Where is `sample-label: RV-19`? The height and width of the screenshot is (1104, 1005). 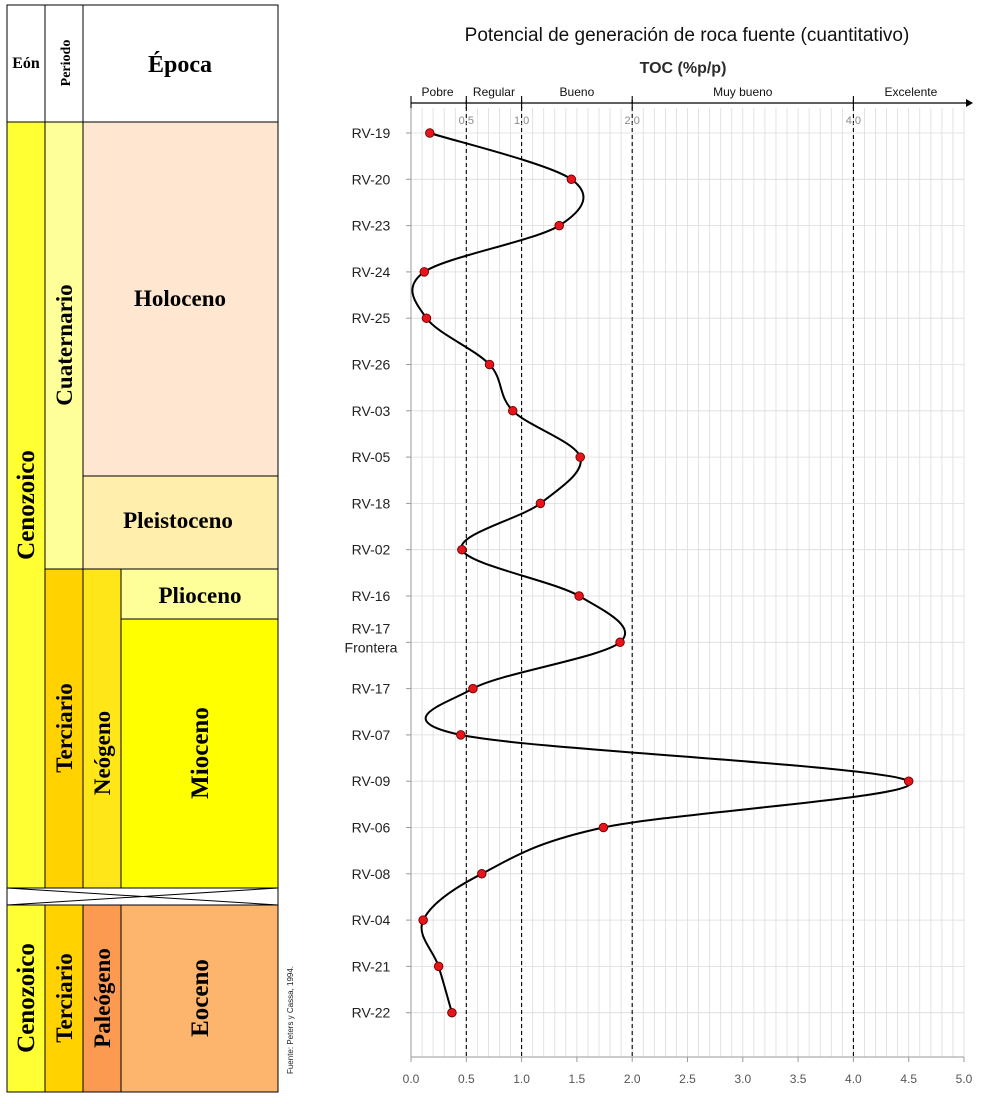
sample-label: RV-19 is located at coordinates (371, 133).